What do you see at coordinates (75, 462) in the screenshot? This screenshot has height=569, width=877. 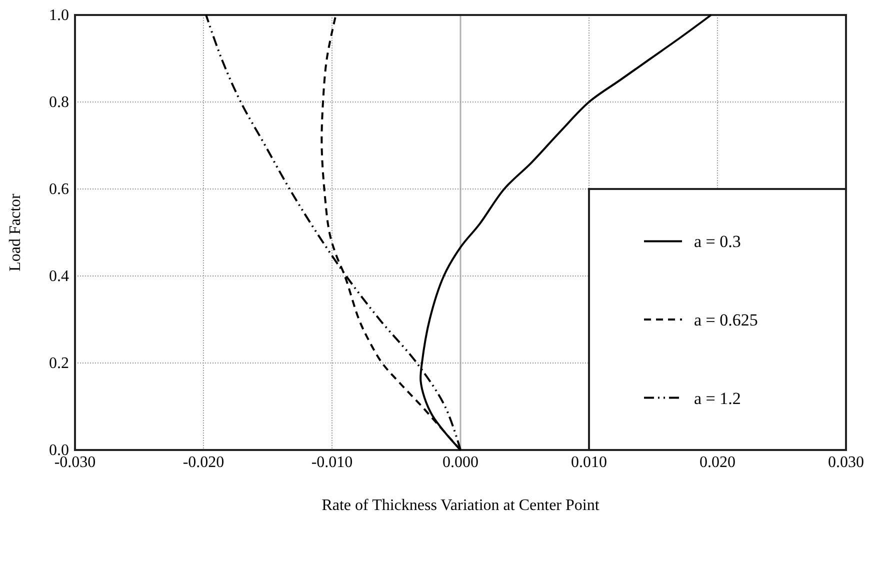 I see `x-tick-label: -0.030` at bounding box center [75, 462].